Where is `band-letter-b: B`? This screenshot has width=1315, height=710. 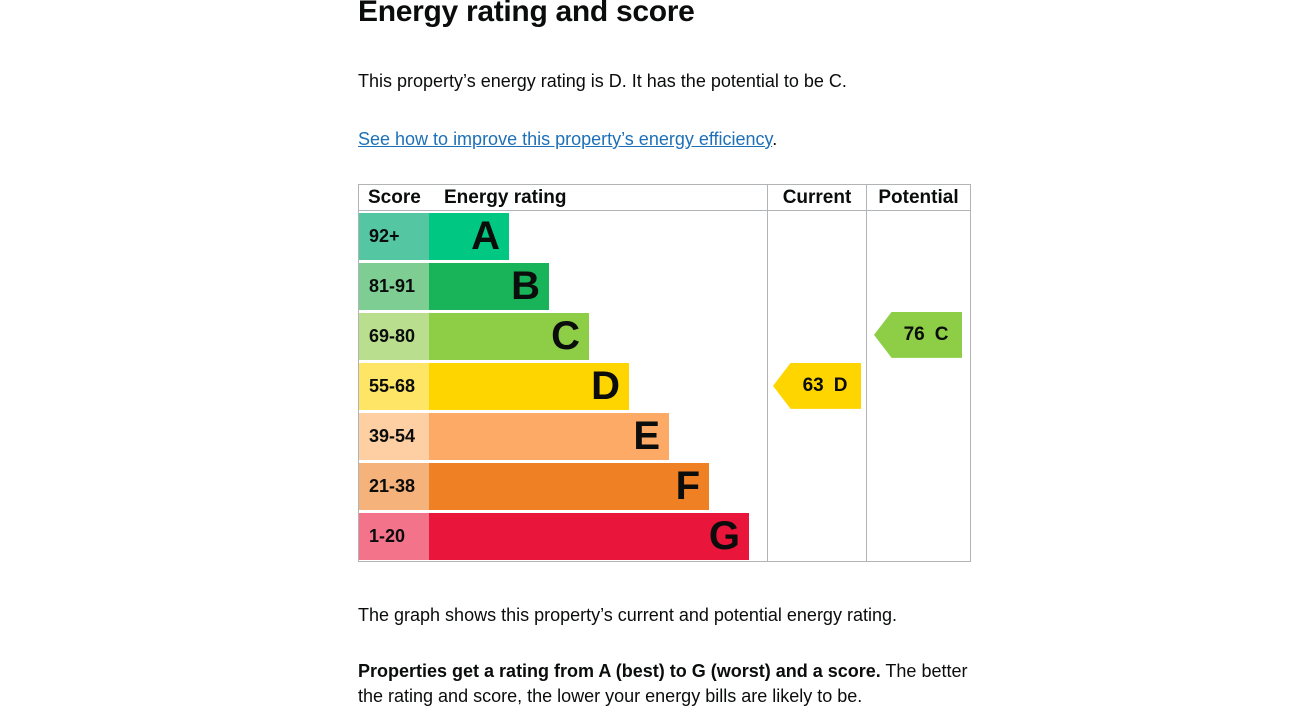 band-letter-b: B is located at coordinates (525, 286).